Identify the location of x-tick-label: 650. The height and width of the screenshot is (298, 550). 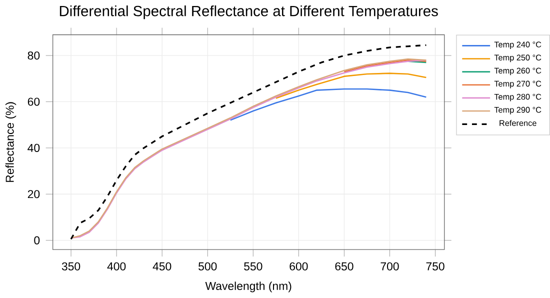
(344, 266).